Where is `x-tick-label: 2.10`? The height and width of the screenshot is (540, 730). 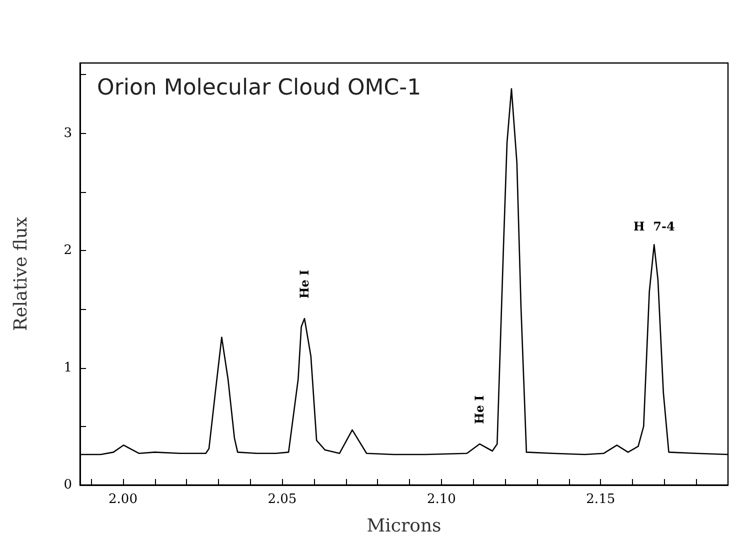 x-tick-label: 2.10 is located at coordinates (441, 499).